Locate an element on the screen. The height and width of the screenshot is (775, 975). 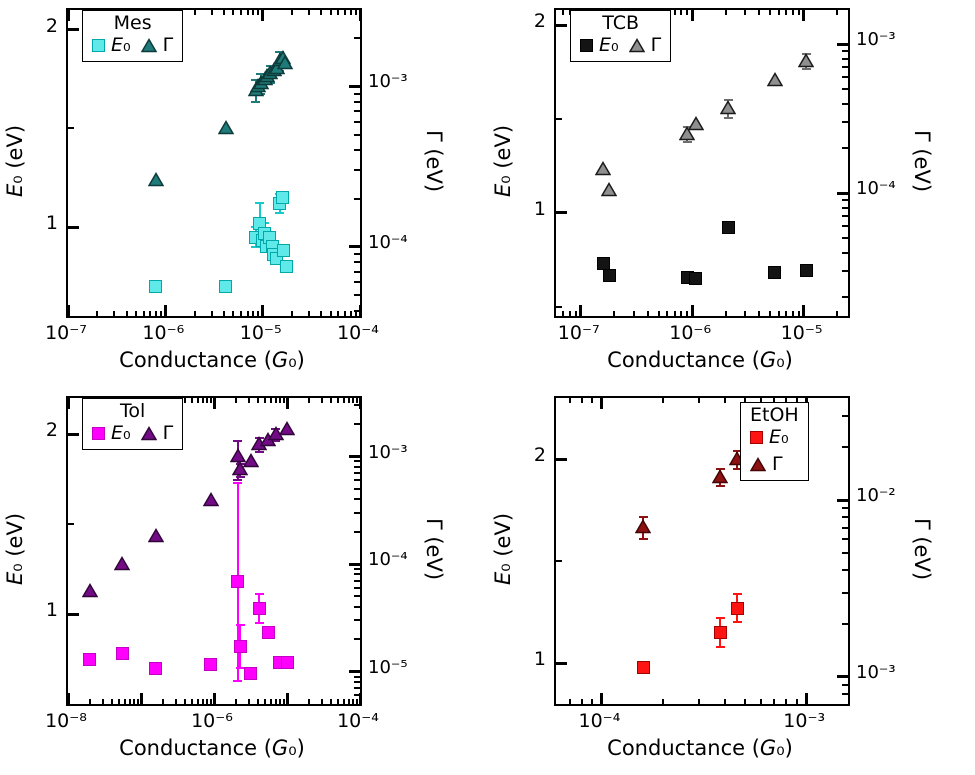
y-right-tick-label: 10⁻⁴ is located at coordinates (876, 189).